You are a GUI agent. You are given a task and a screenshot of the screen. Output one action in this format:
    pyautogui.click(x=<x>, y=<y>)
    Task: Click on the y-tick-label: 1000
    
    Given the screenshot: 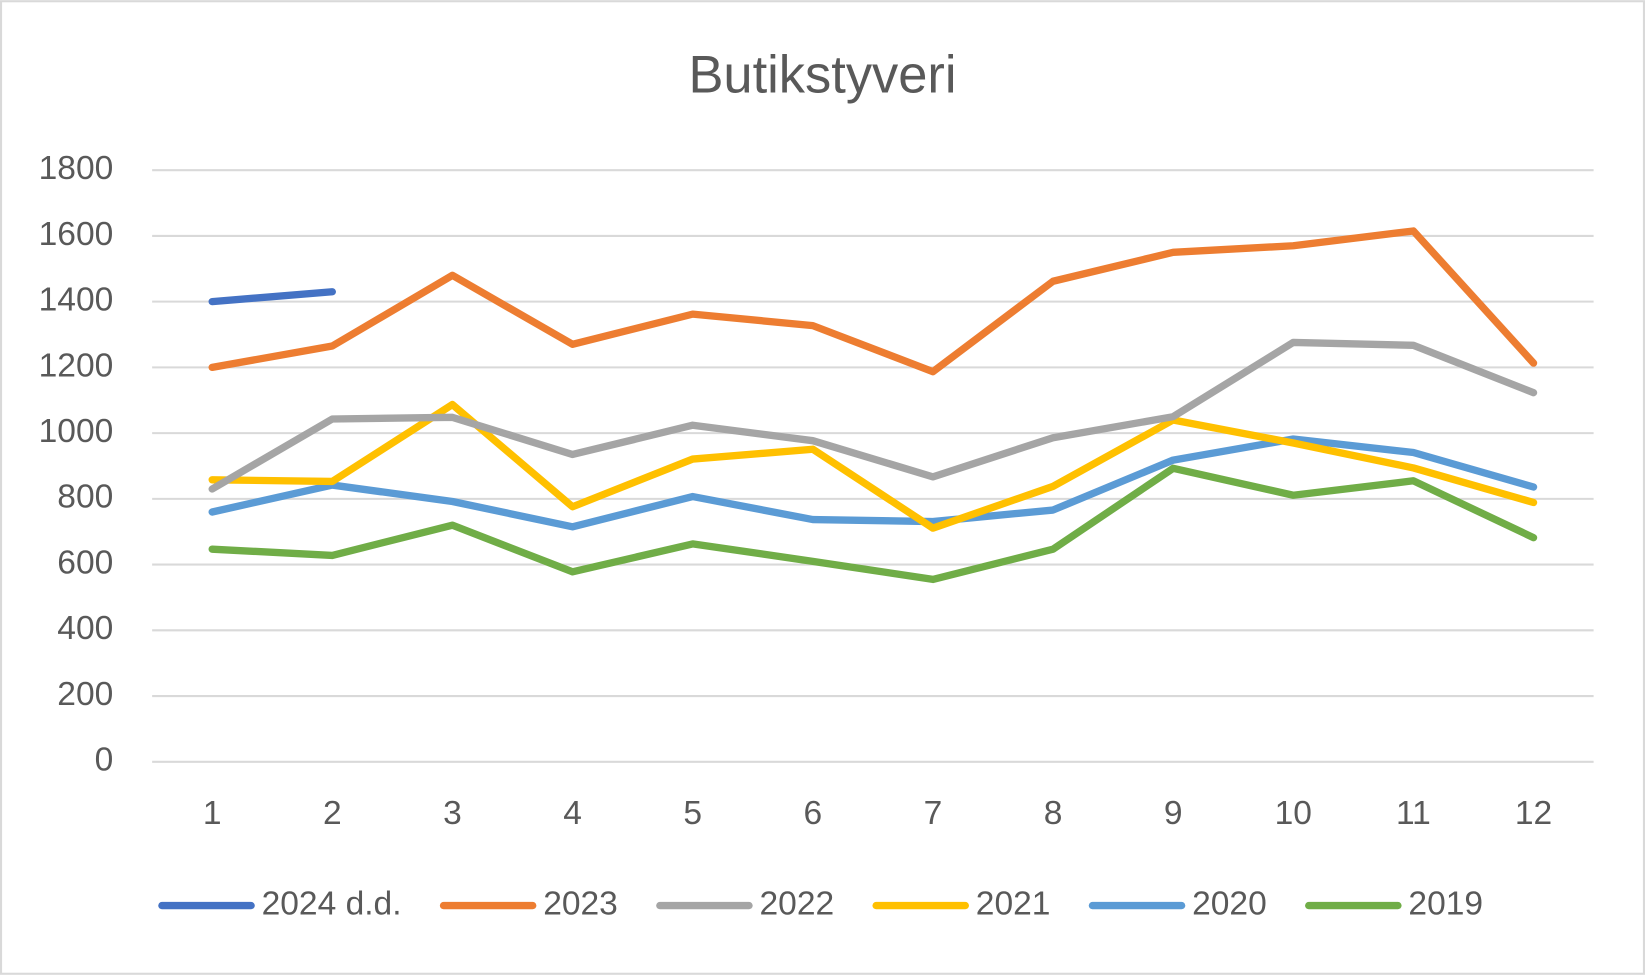 What is the action you would take?
    pyautogui.click(x=76, y=431)
    